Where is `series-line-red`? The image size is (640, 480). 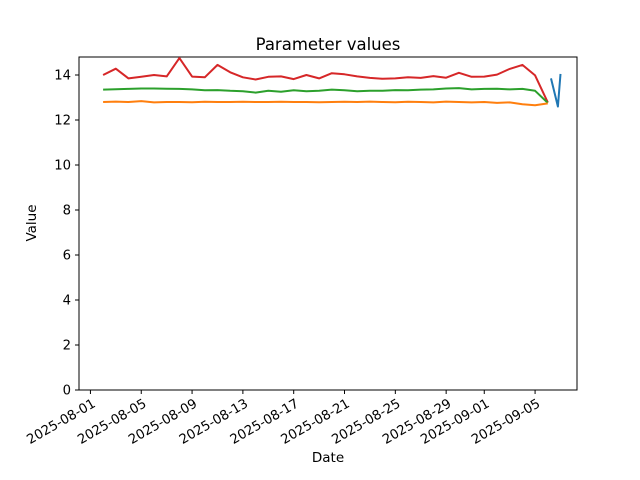
series-line-red is located at coordinates (325, 80).